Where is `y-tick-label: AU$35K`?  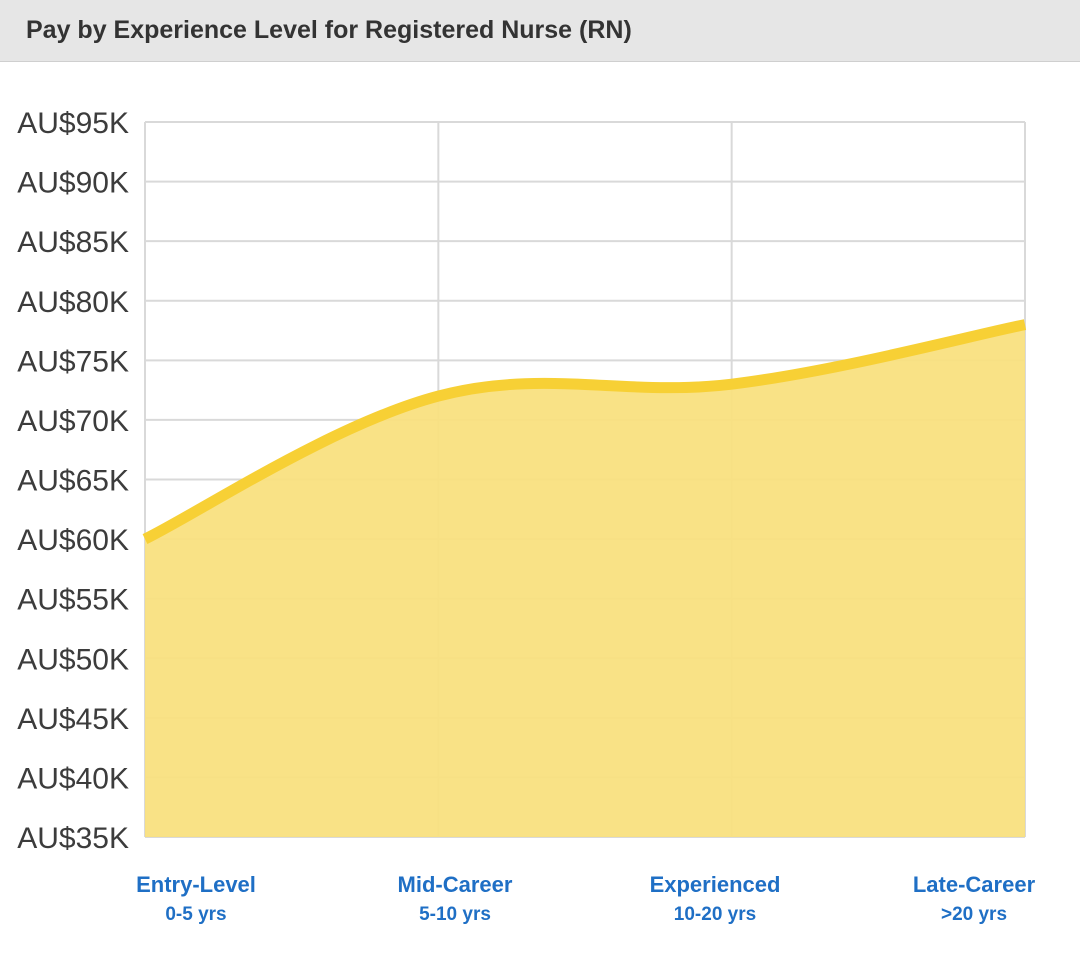
y-tick-label: AU$35K is located at coordinates (73, 838).